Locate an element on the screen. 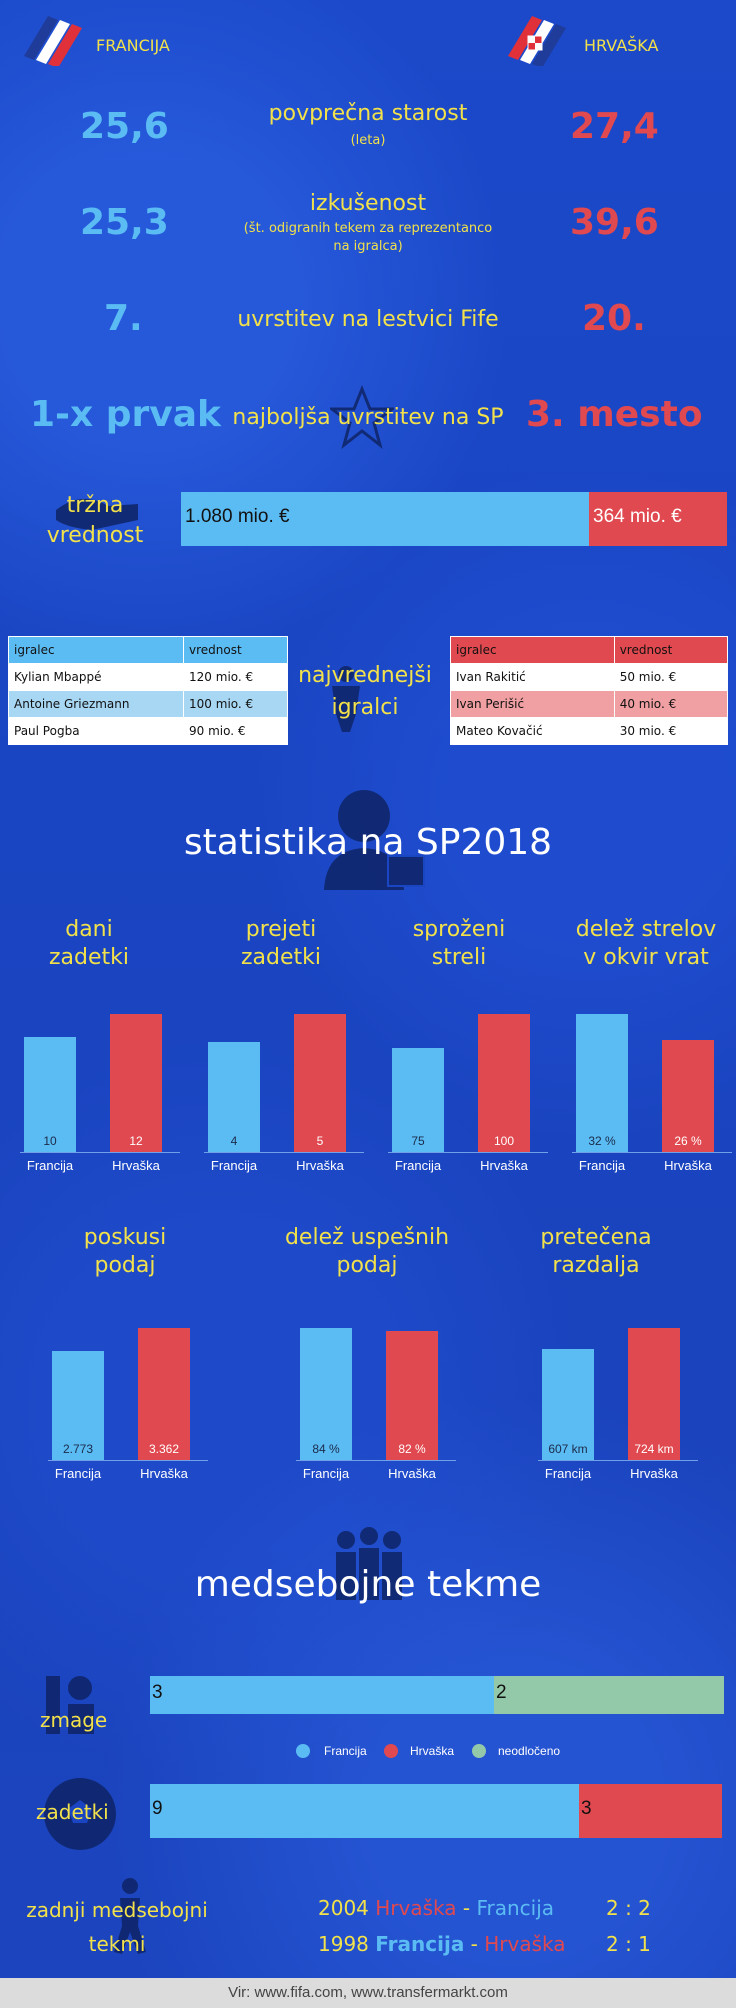 This screenshot has width=736, height=2008. table-row: Ivan Rakitić 50 mio. € is located at coordinates (589, 677).